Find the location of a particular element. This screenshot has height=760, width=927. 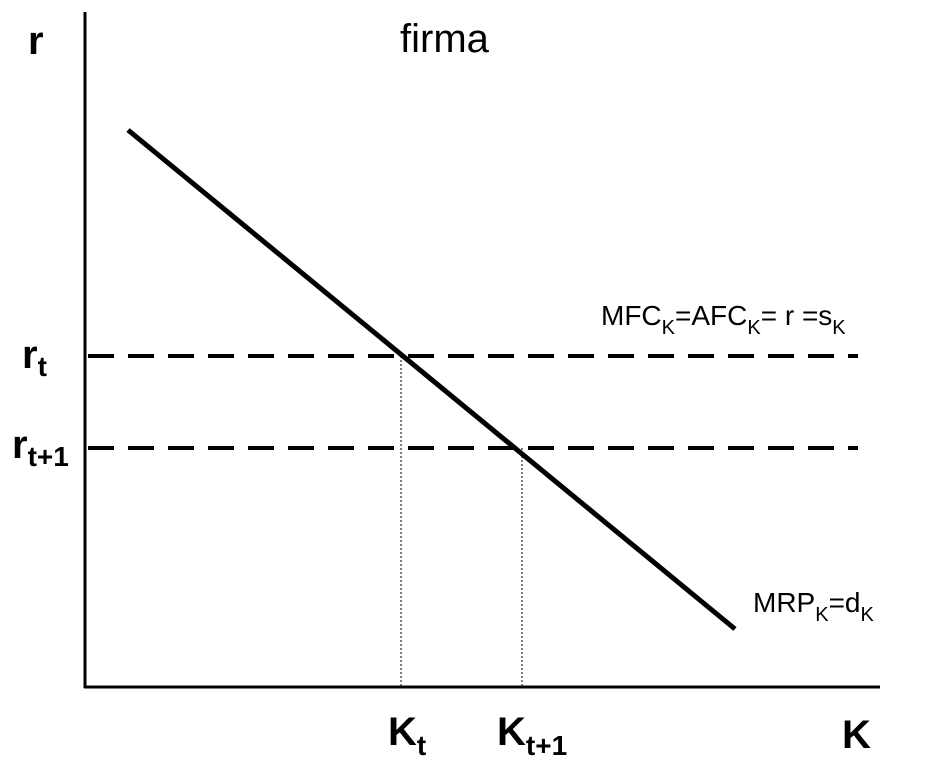

y-axis-label: r is located at coordinates (36, 41).